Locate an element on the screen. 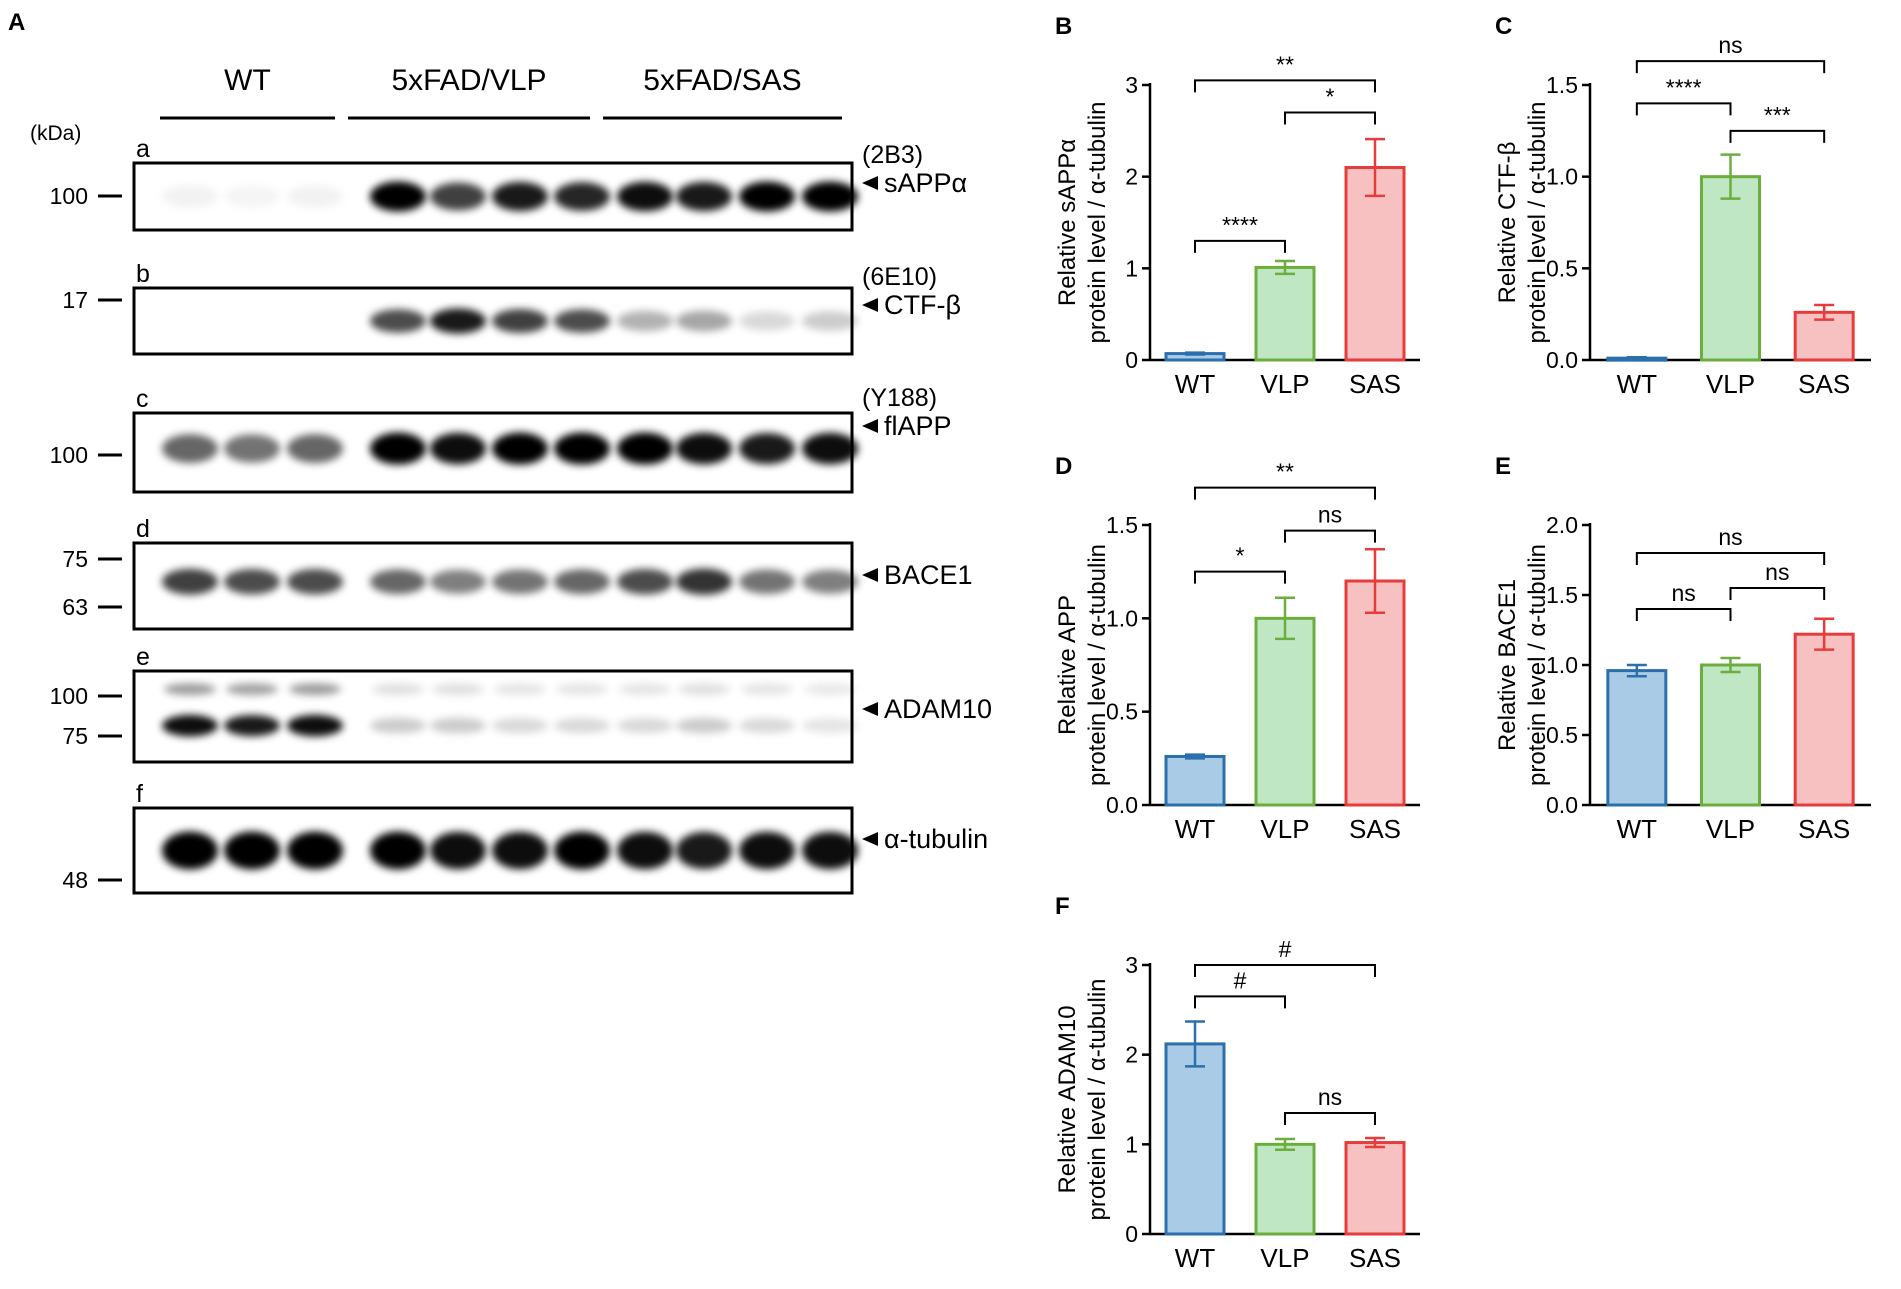  blot-f: f 48 α-tubulin is located at coordinates (525, 837).